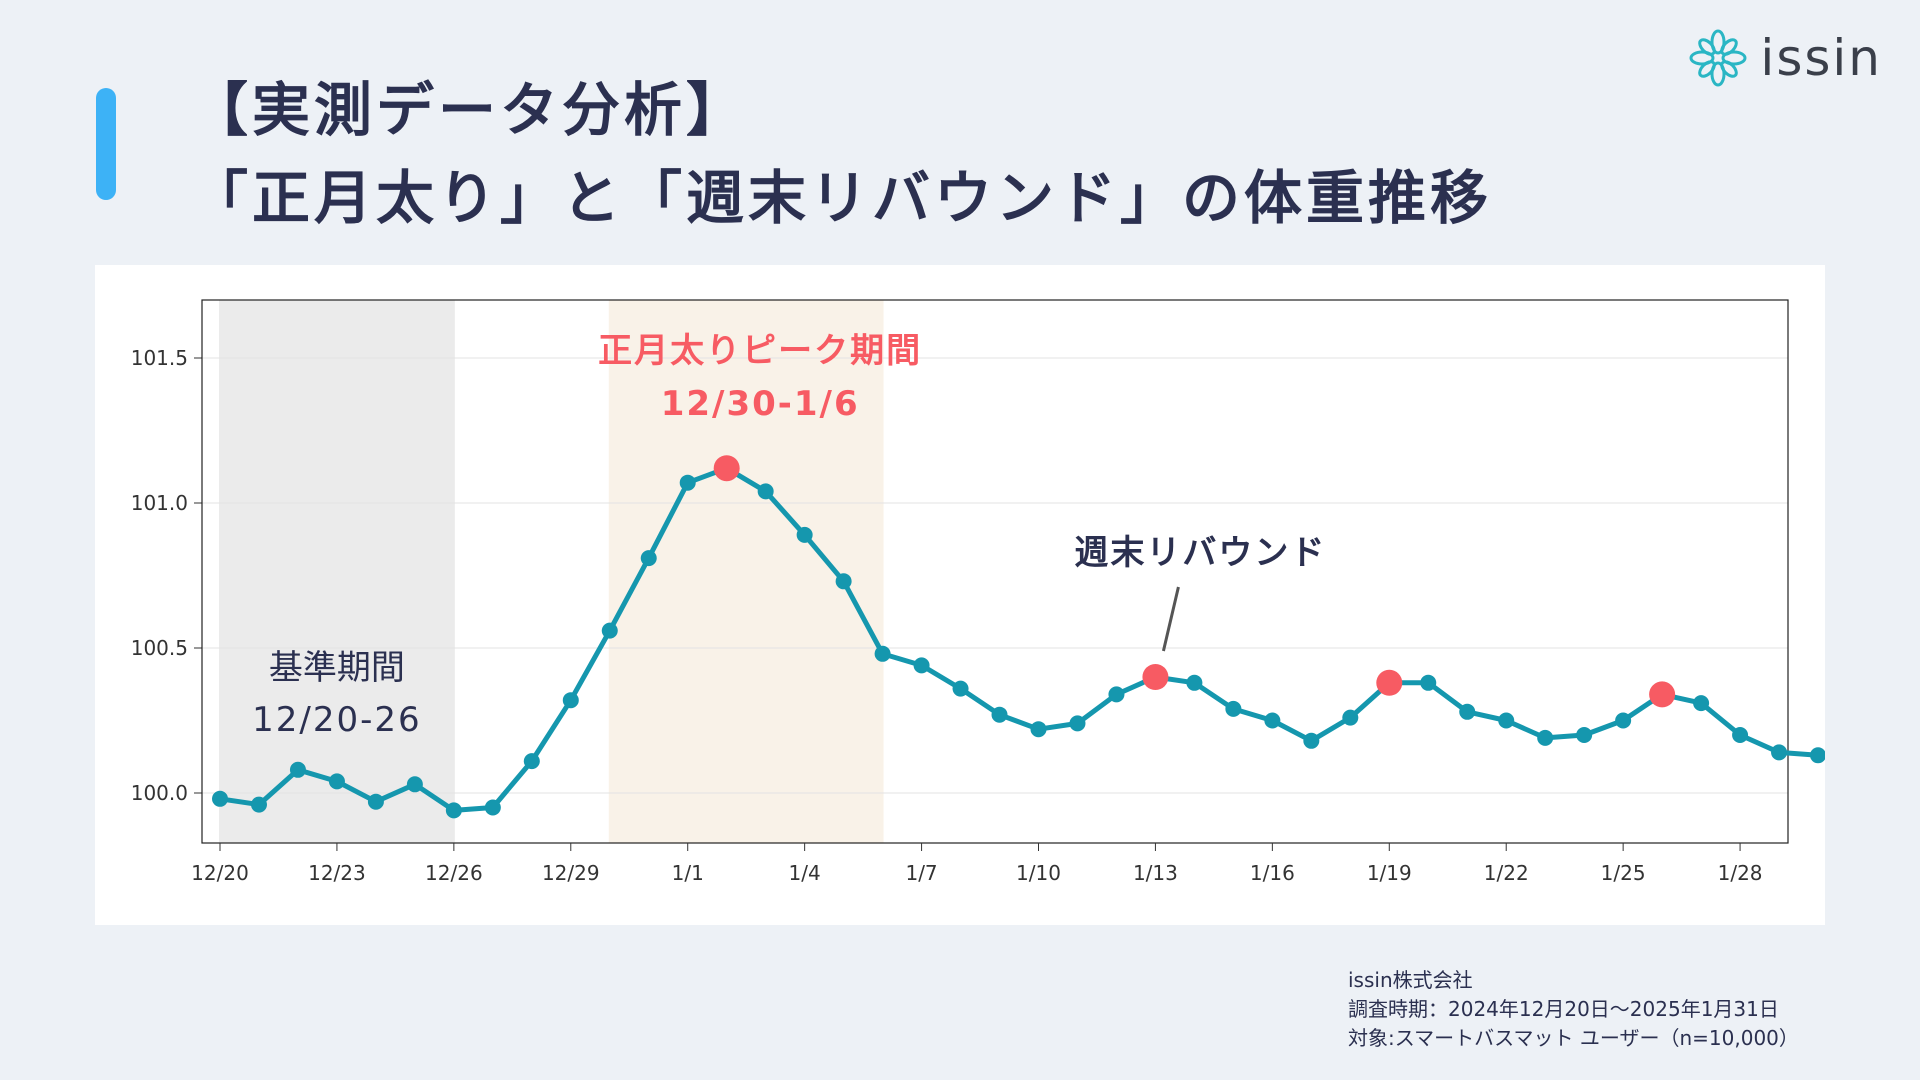 Image resolution: width=1920 pixels, height=1080 pixels. I want to click on x-tick-label: 1/22, so click(1506, 873).